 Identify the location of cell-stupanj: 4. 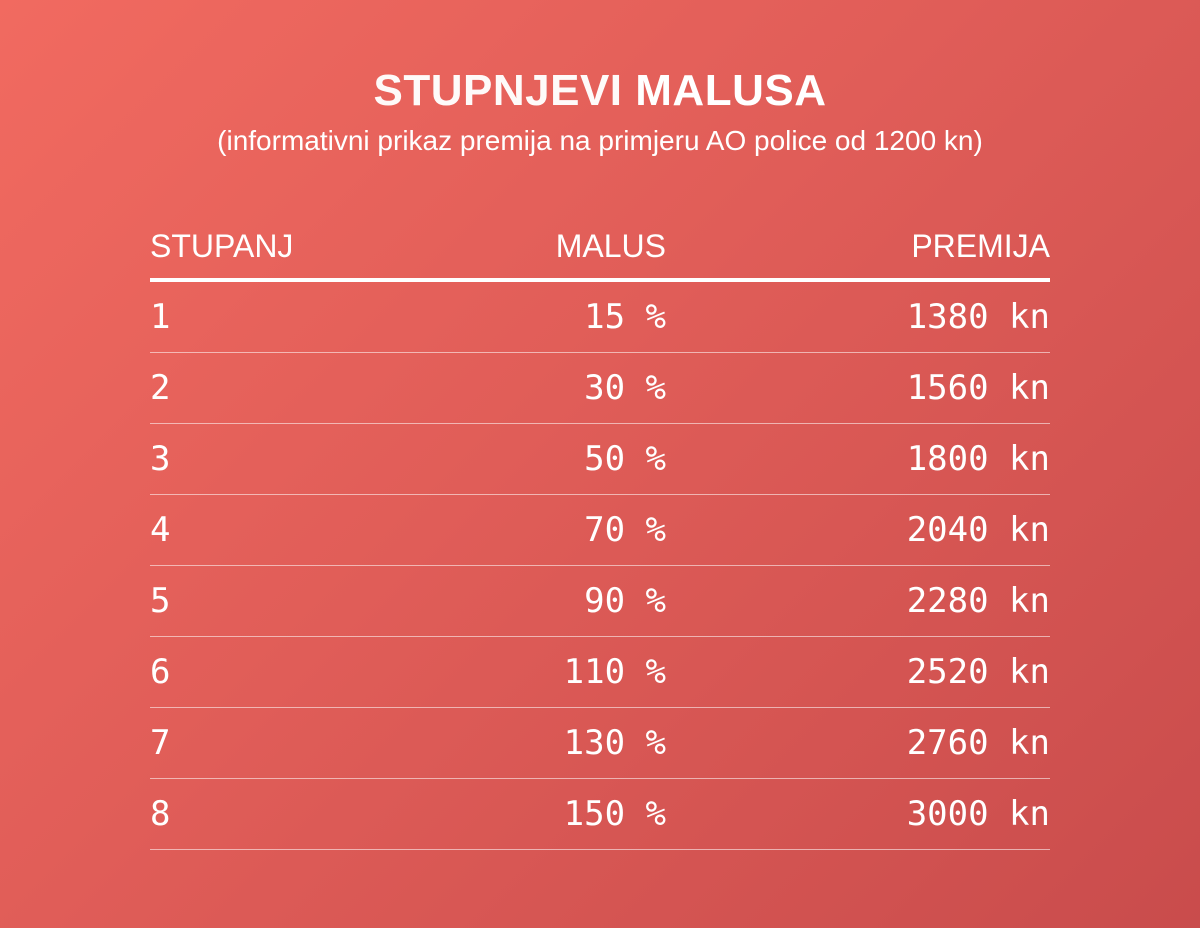
(160, 530).